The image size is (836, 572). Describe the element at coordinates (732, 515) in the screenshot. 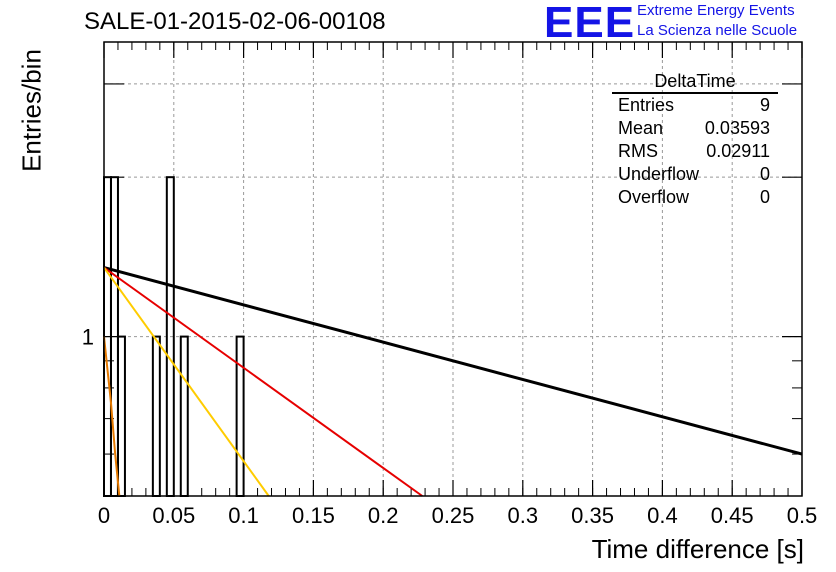

I see `x-tick-label: 0.45` at that location.